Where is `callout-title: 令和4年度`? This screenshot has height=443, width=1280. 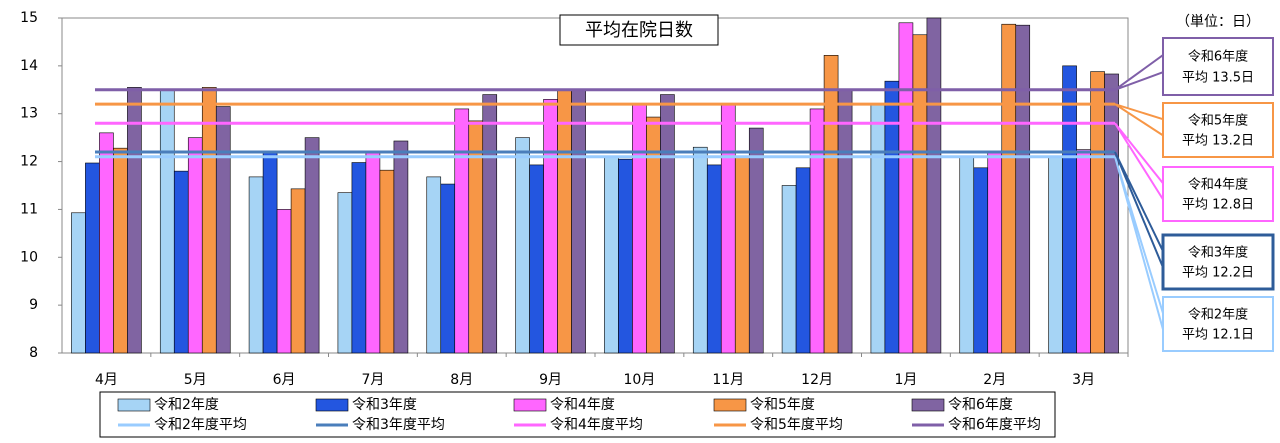
callout-title: 令和4年度 is located at coordinates (1218, 184).